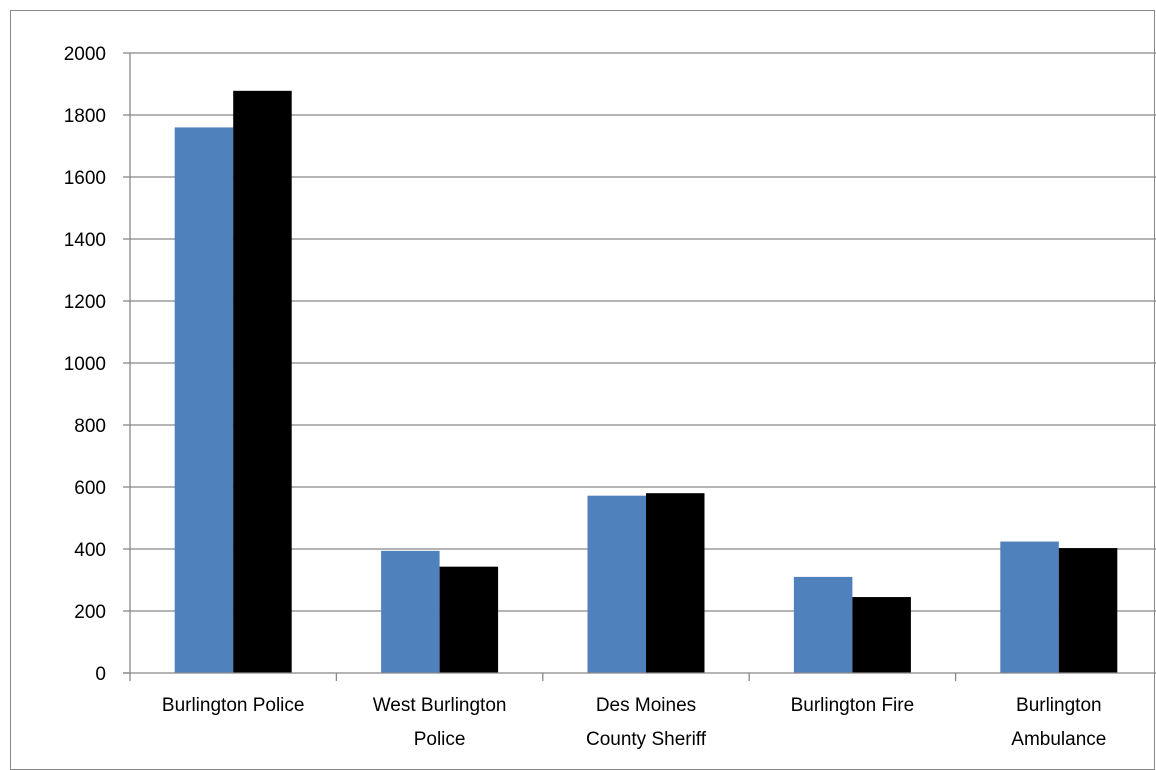  Describe the element at coordinates (85, 54) in the screenshot. I see `y-tick-label: 2000` at that location.